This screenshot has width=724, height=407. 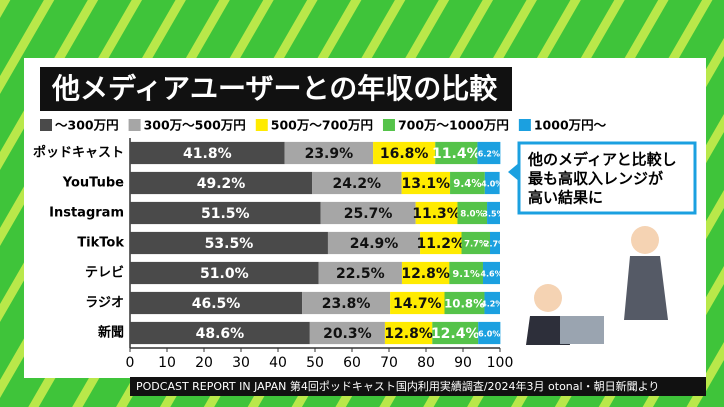 I want to click on value-label: 23.8%, so click(x=346, y=304).